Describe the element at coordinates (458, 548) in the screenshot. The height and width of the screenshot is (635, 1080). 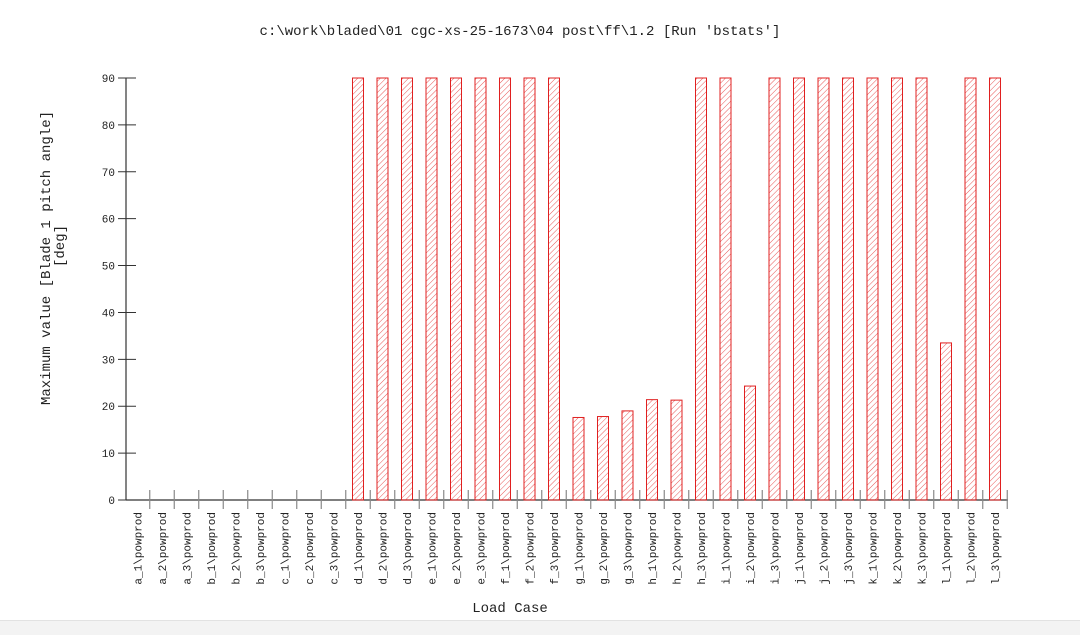
I see `x-tick-label: e_2\powprod` at that location.